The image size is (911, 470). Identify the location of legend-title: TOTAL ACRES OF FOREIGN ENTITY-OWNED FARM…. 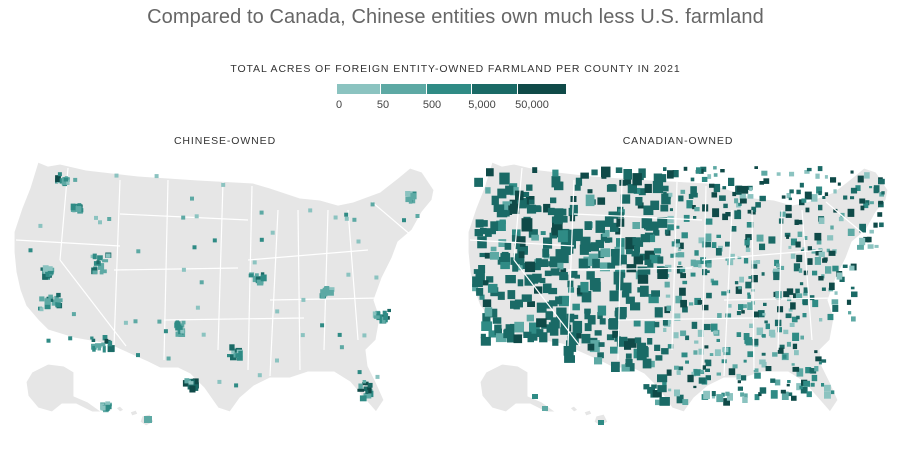
(455, 69).